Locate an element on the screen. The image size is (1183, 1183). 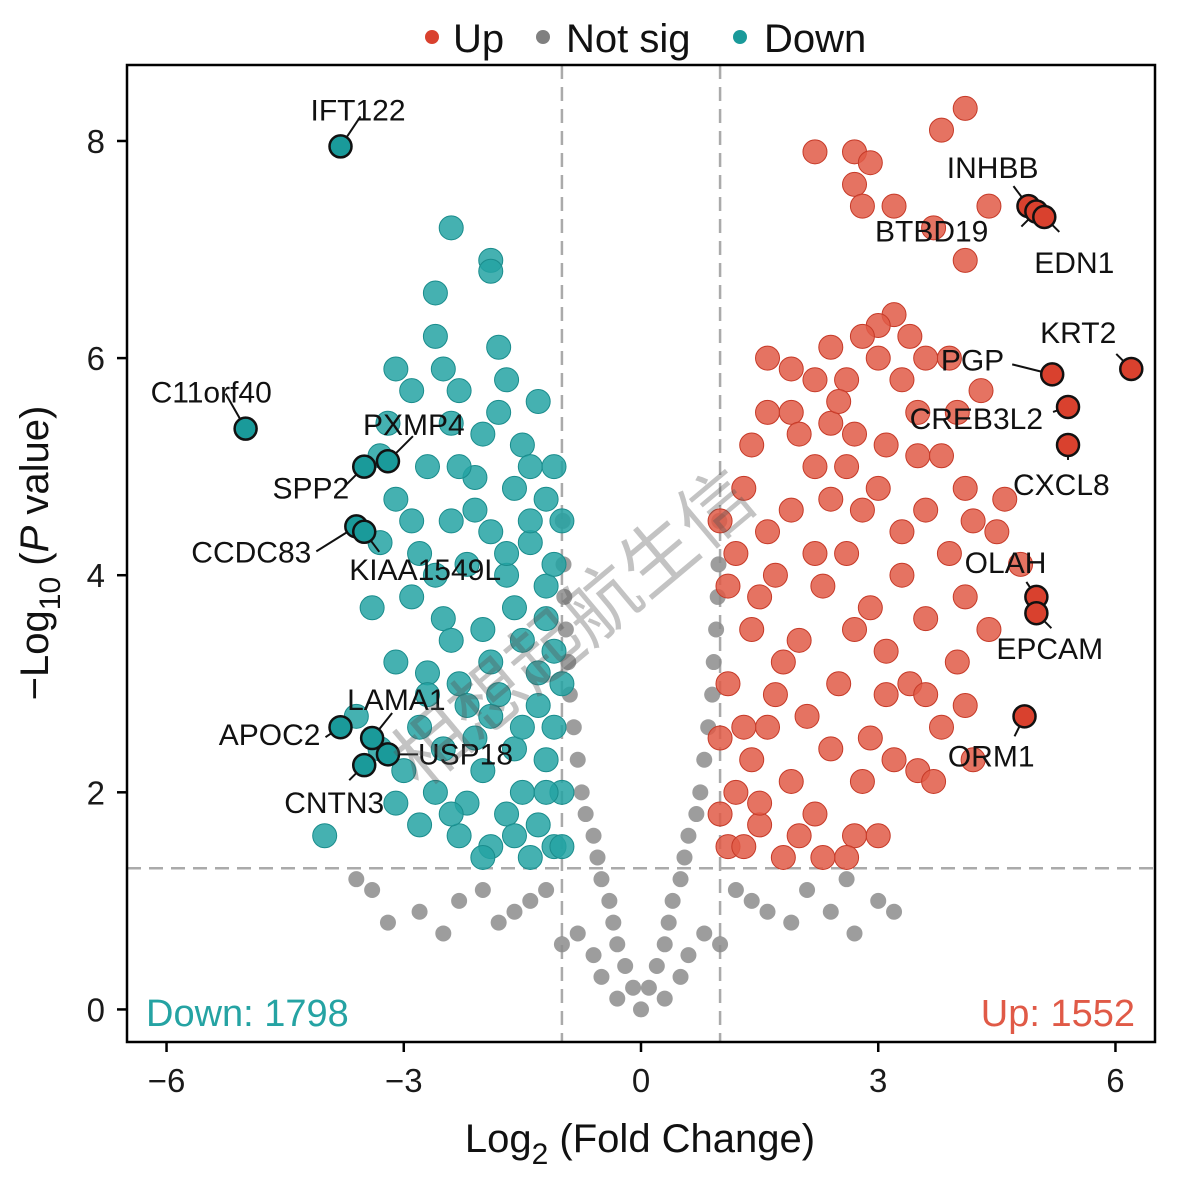
gene-label-creb3l2: CREB3L2 is located at coordinates (976, 419).